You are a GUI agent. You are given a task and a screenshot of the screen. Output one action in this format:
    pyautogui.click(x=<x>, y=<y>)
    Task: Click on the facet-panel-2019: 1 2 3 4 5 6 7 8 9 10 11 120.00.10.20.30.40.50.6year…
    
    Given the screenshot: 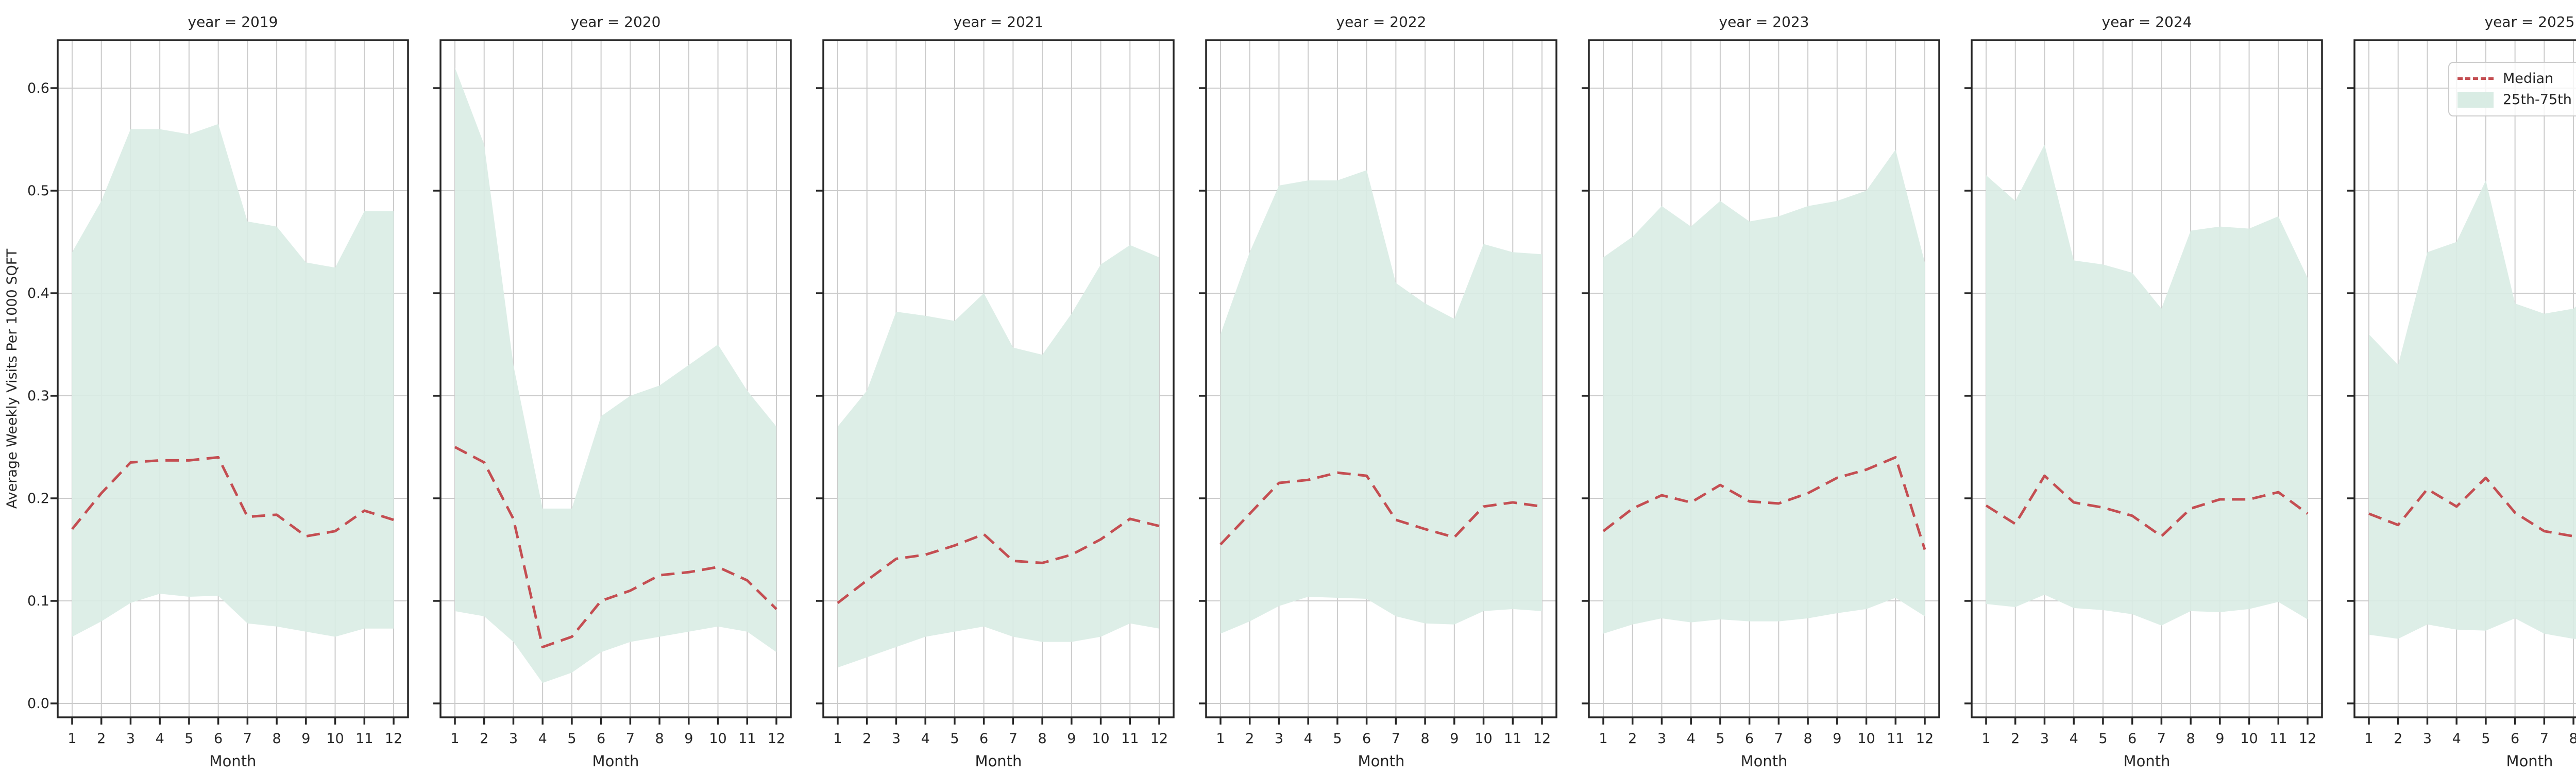 What is the action you would take?
    pyautogui.click(x=218, y=391)
    